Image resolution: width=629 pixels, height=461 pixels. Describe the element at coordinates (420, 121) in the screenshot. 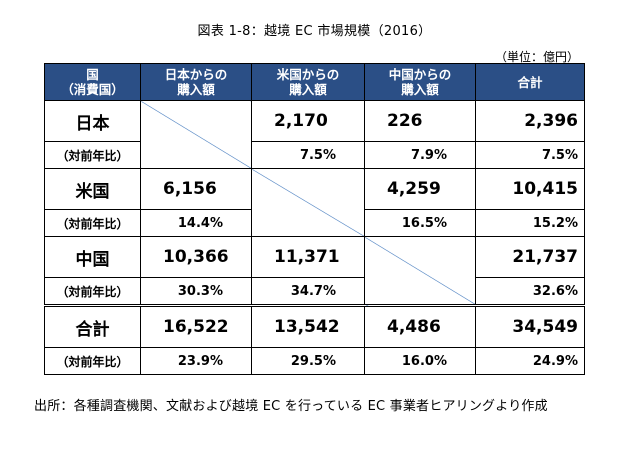

I see `value-cell: 226` at that location.